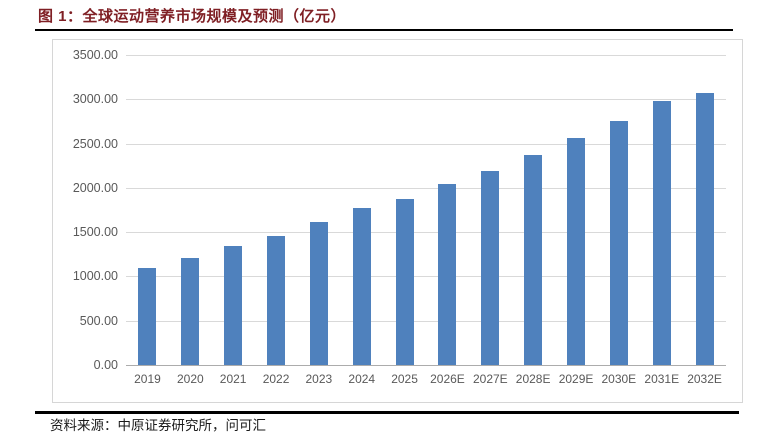  What do you see at coordinates (233, 305) in the screenshot?
I see `bar-2021` at bounding box center [233, 305].